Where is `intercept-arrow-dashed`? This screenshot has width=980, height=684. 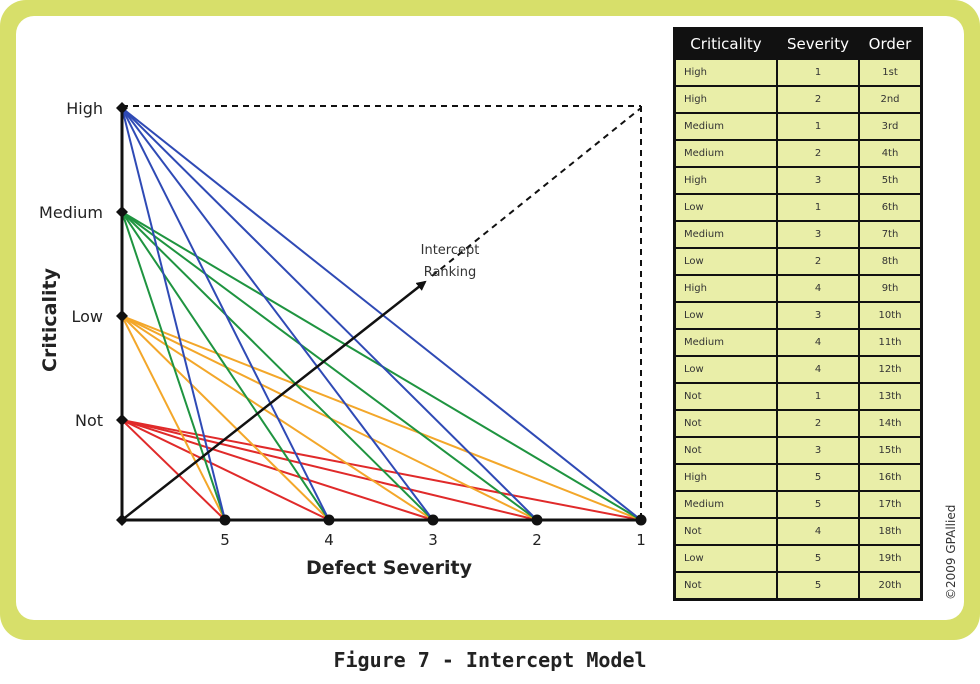
intercept-arrow-dashed is located at coordinates (536, 192).